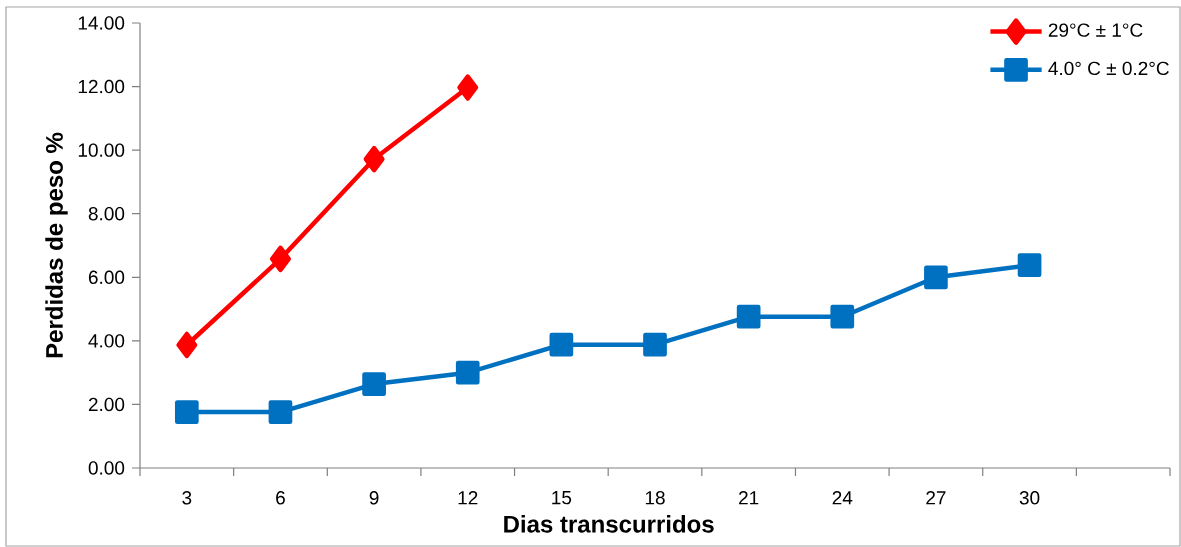 The height and width of the screenshot is (547, 1181). Describe the element at coordinates (1029, 498) in the screenshot. I see `x-tick-label: 30` at that location.